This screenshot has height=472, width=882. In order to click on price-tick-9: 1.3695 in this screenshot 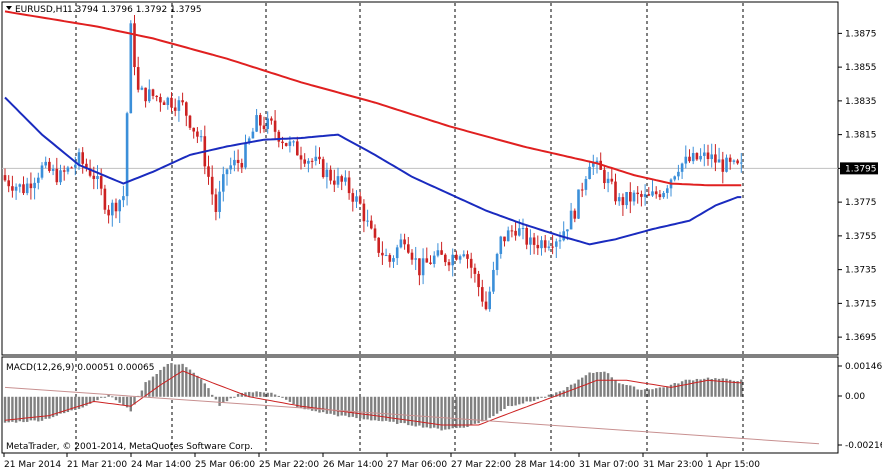, I will do `click(861, 338)`.